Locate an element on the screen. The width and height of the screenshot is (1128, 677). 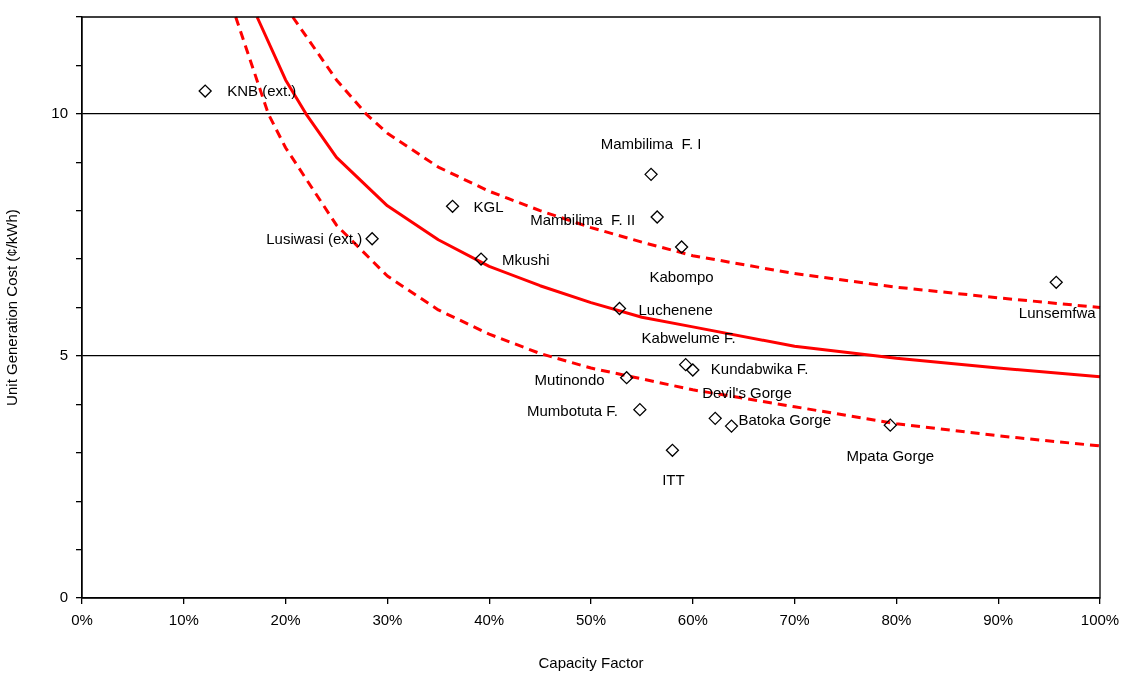
y-tick-label: 10 is located at coordinates (59, 112).